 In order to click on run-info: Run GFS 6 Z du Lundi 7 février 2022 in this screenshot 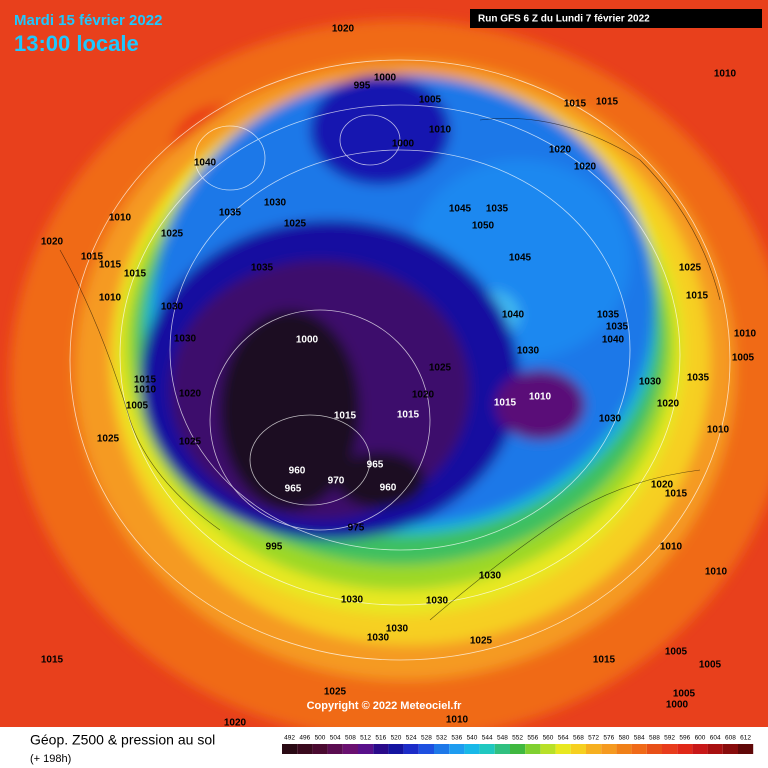, I will do `click(564, 19)`.